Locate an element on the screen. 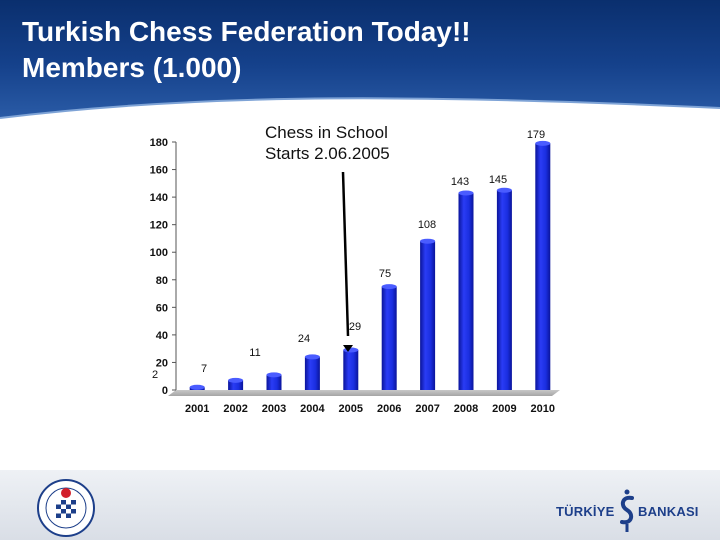  y-tick-label: 120 is located at coordinates (159, 226).